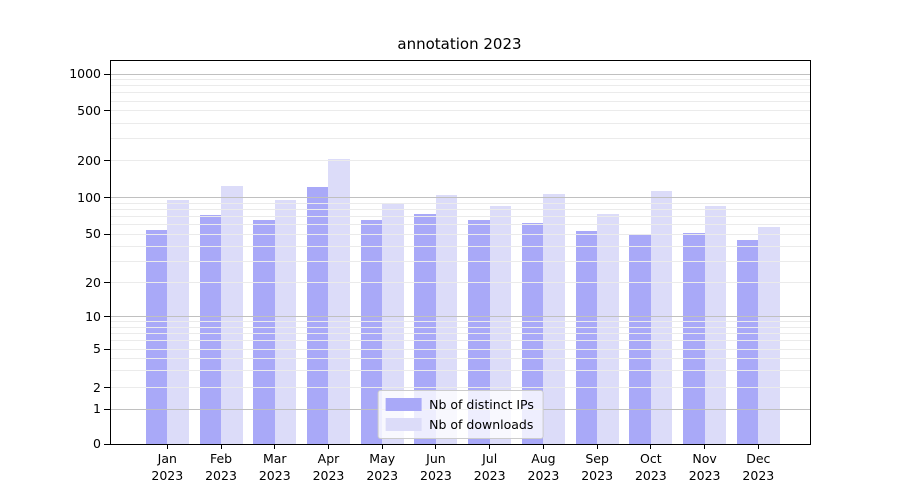  What do you see at coordinates (403, 424) in the screenshot?
I see `legend-swatch-downloads` at bounding box center [403, 424].